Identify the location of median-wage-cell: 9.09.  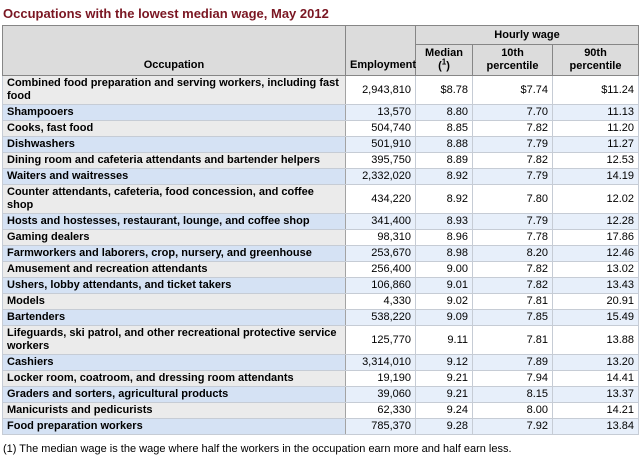
(444, 317).